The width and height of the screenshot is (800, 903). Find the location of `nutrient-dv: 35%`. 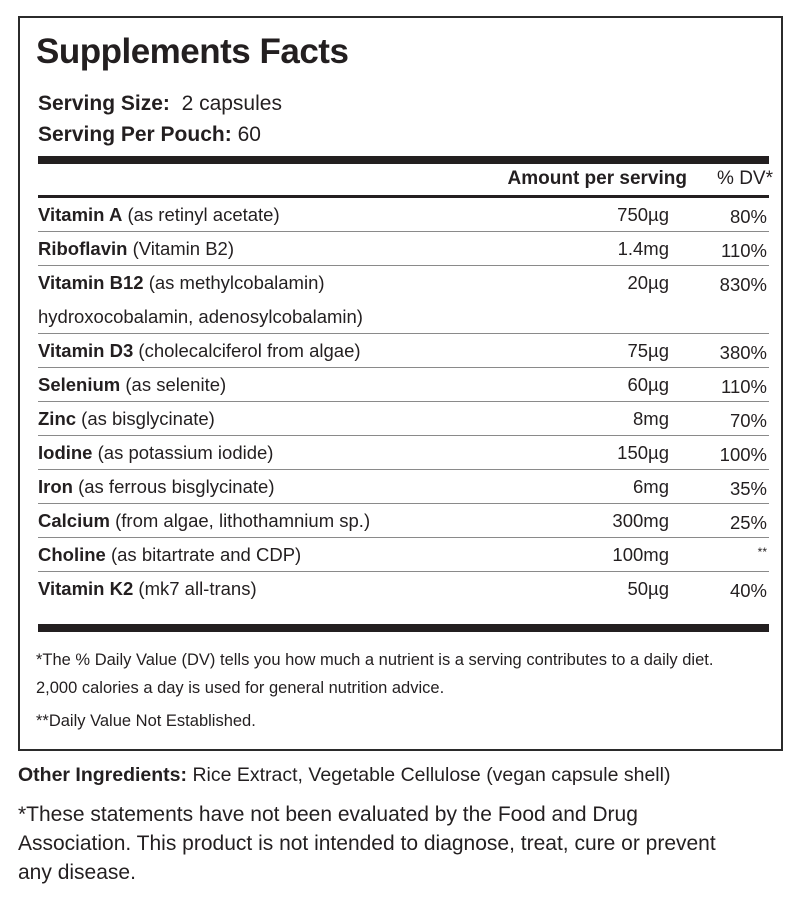

nutrient-dv: 35% is located at coordinates (748, 488).